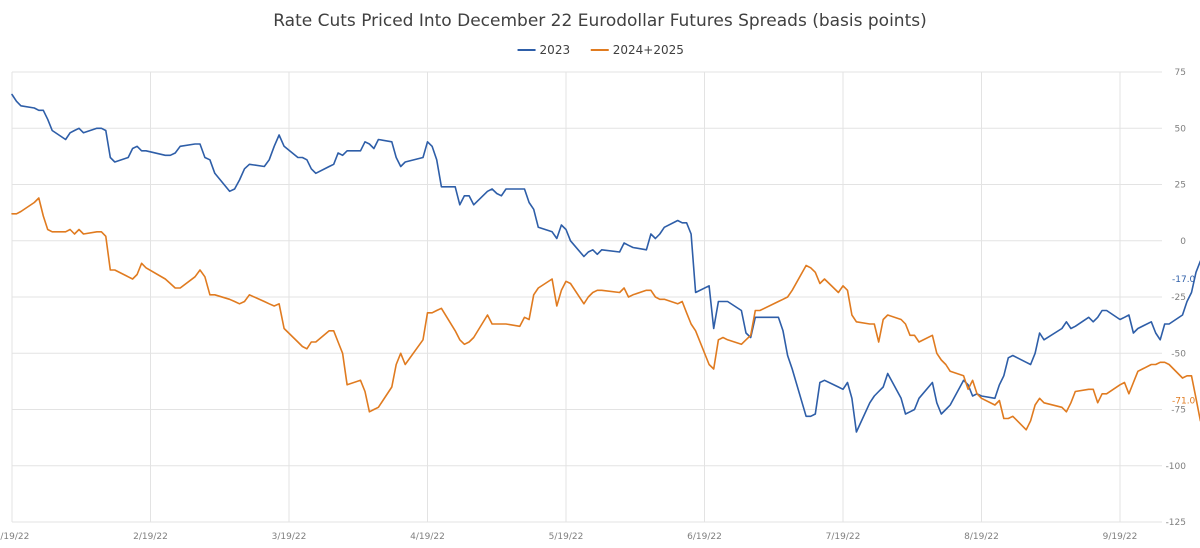  Describe the element at coordinates (14, 537) in the screenshot. I see `x-tick-label: 1/19/22` at that location.